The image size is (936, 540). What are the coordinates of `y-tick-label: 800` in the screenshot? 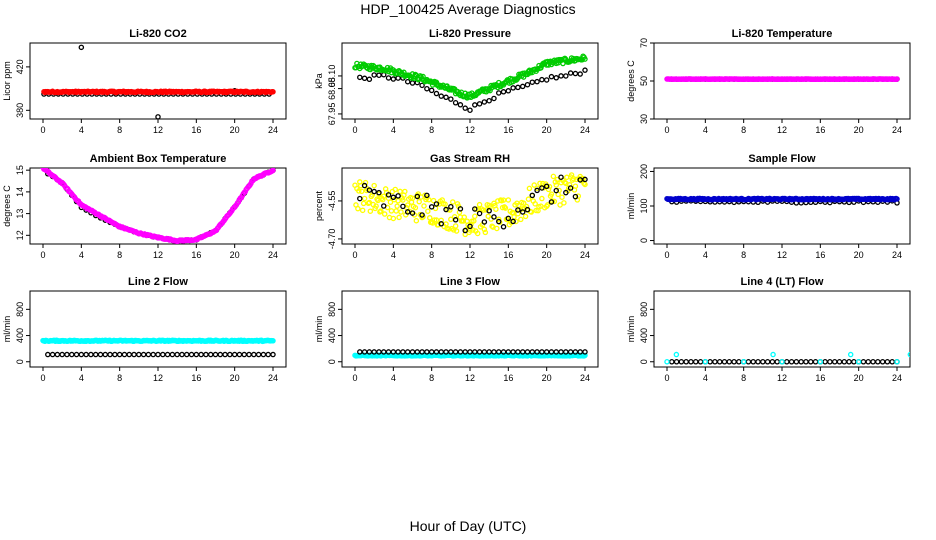 It's located at (332, 309).